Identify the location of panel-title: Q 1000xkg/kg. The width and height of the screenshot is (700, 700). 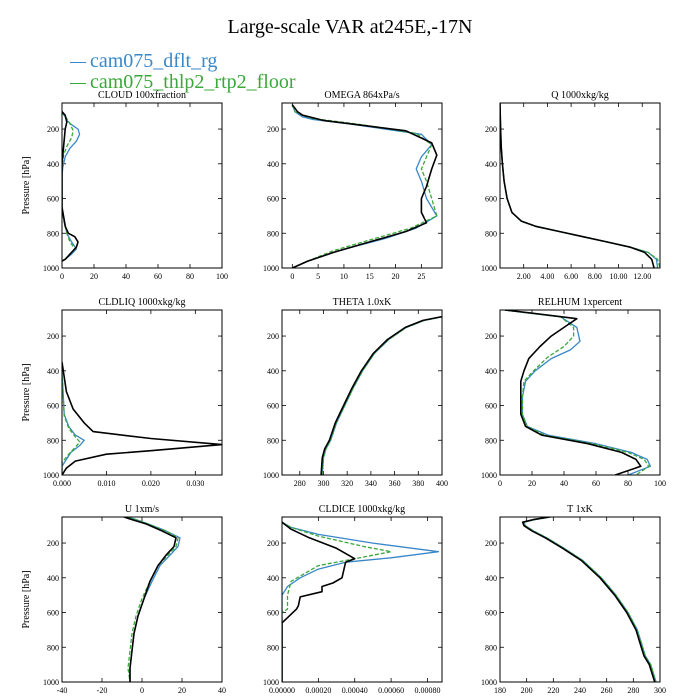
(580, 95).